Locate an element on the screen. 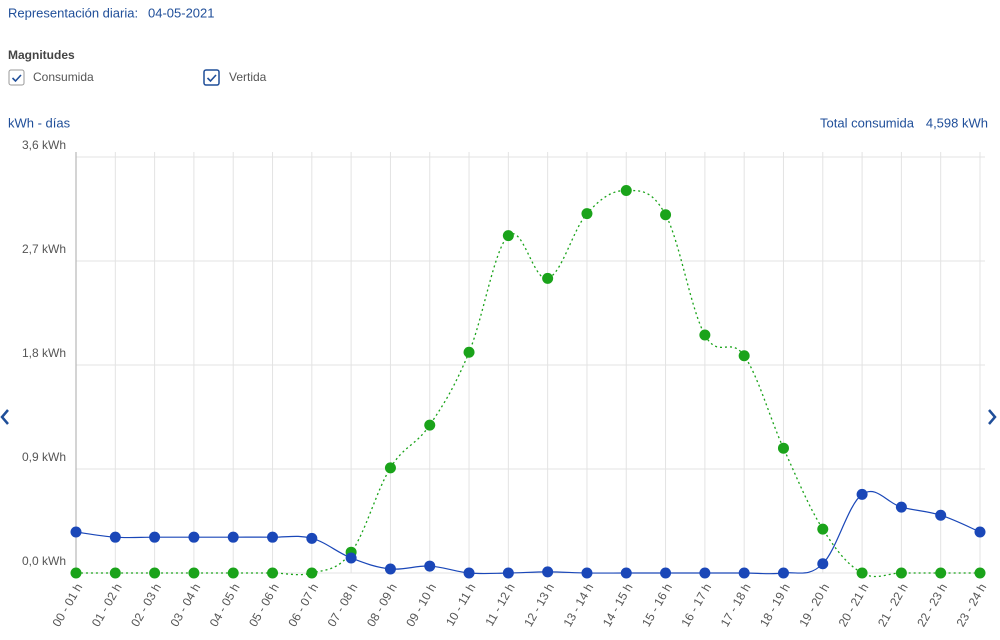 Image resolution: width=1000 pixels, height=640 pixels. x-tick-label: 05 - 06 h is located at coordinates (264, 605).